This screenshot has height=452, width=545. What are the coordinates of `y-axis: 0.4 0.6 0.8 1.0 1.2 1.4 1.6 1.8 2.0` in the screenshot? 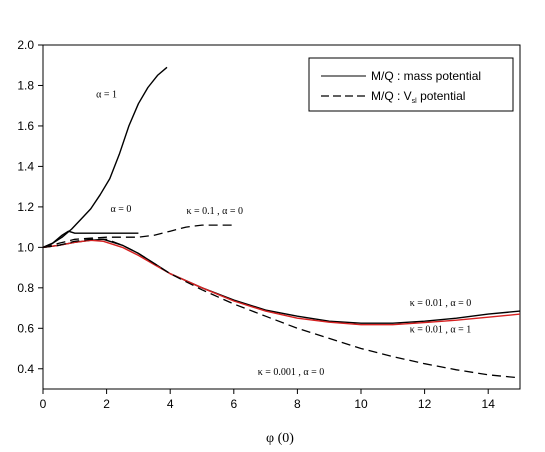 It's located at (30, 207).